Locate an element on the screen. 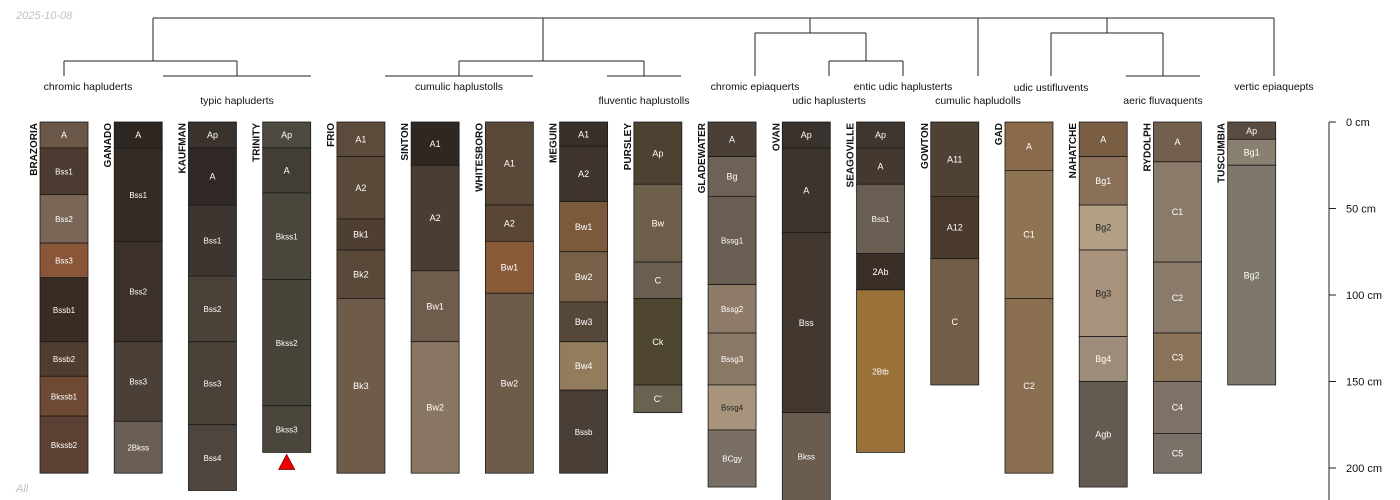  taxonomy-label-chromic-hapluderts: chromic hapluderts is located at coordinates (88, 87).